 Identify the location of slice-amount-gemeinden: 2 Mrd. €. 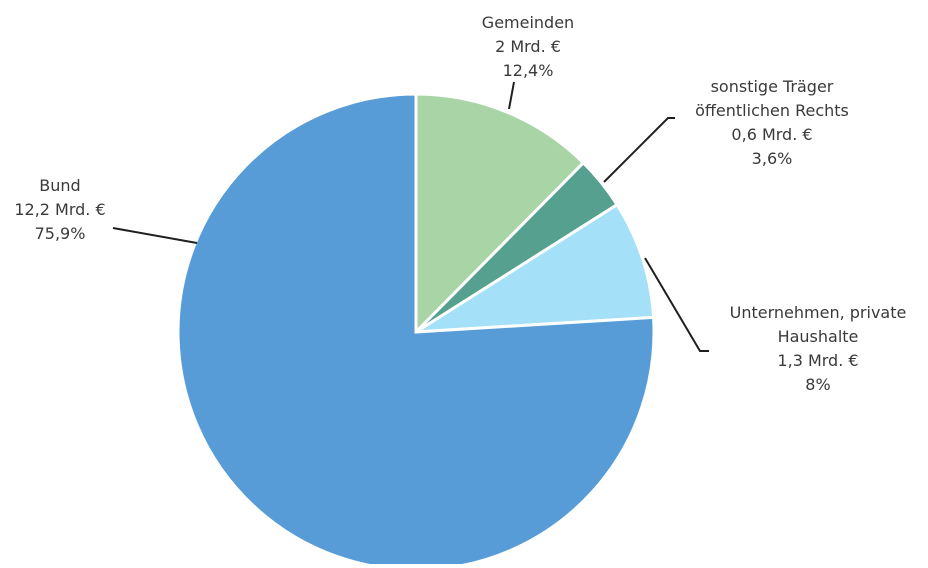
(528, 46).